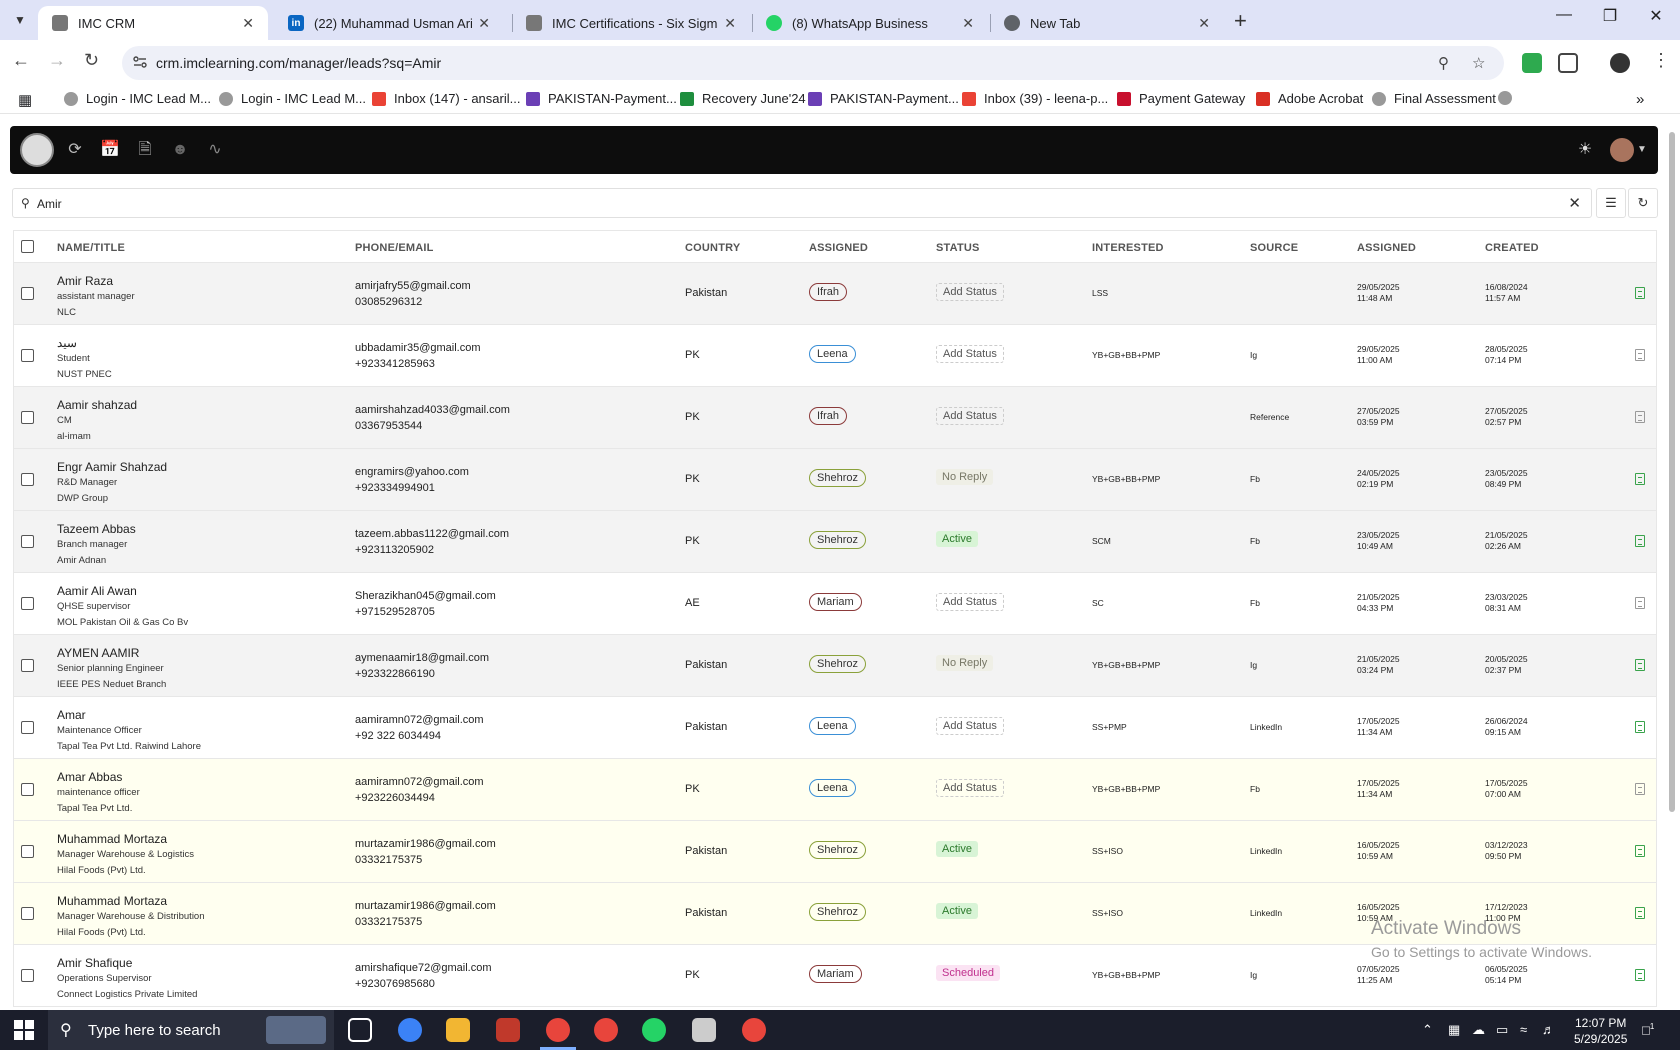 The width and height of the screenshot is (1680, 1050). What do you see at coordinates (828, 292) in the screenshot?
I see `assigned-badge: Ifrah` at bounding box center [828, 292].